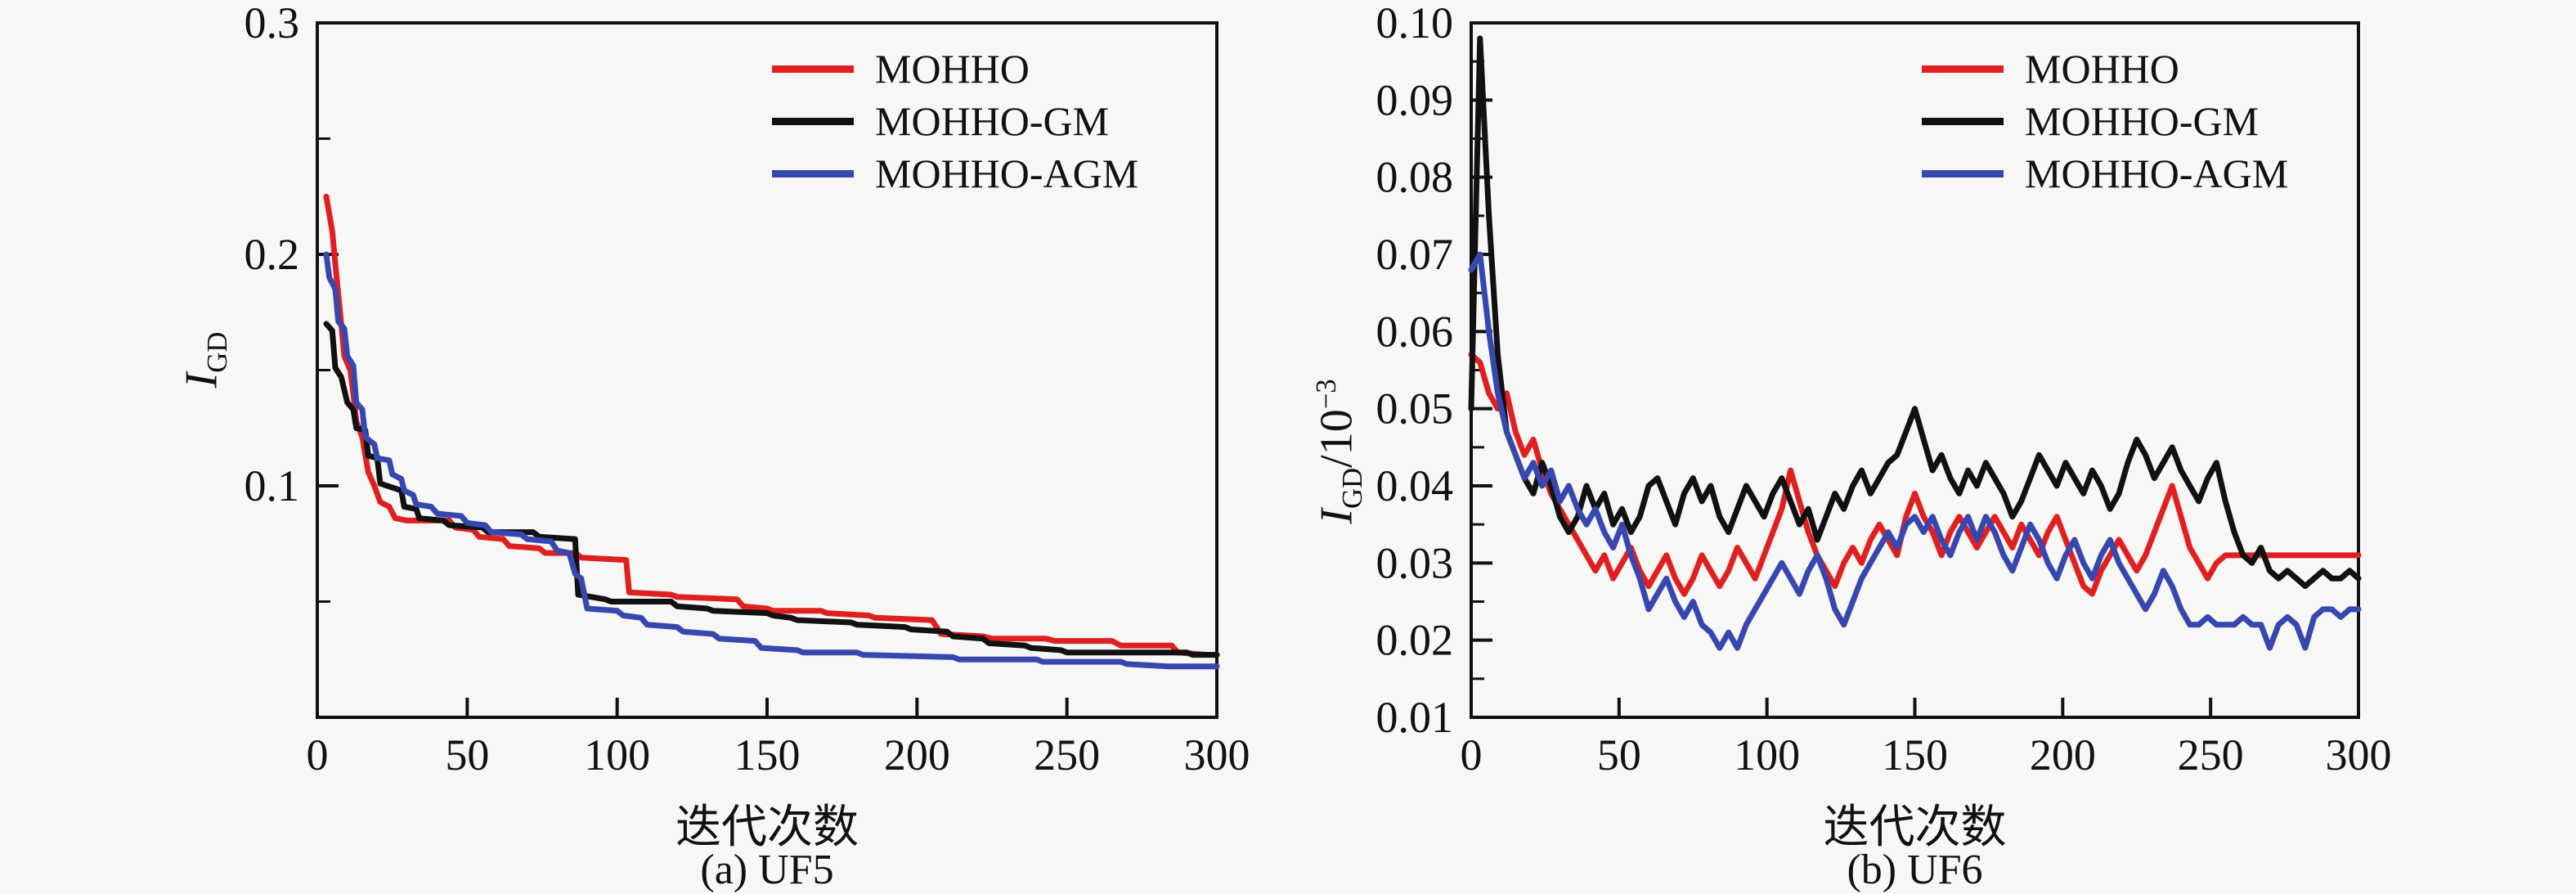 This screenshot has width=2576, height=894. Describe the element at coordinates (1326, 394) in the screenshot. I see `ylabel-superscript: −3` at that location.